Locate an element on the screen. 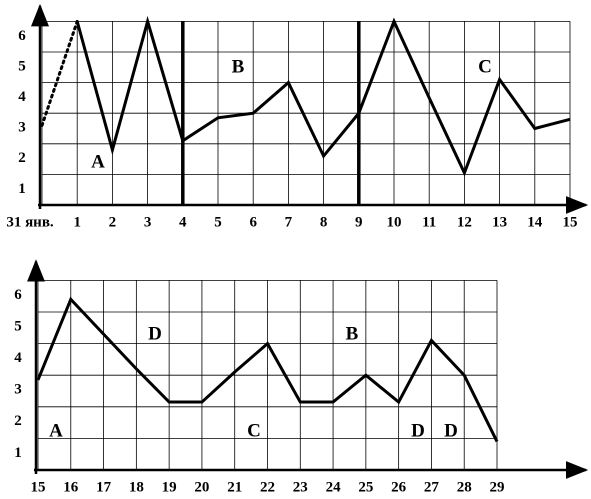 Image resolution: width=591 pixels, height=499 pixels. x-tick-label: 11 is located at coordinates (429, 222).